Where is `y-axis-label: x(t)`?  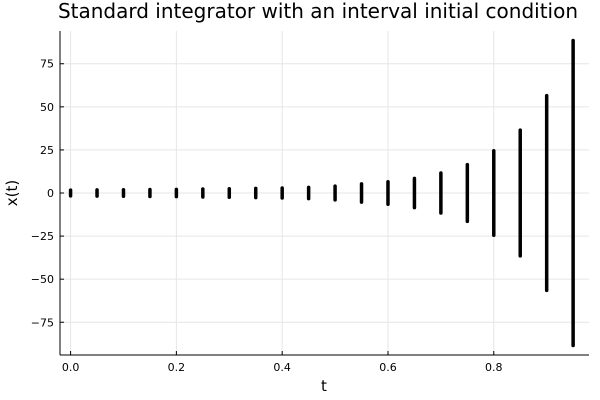 y-axis-label: x(t) is located at coordinates (12, 193).